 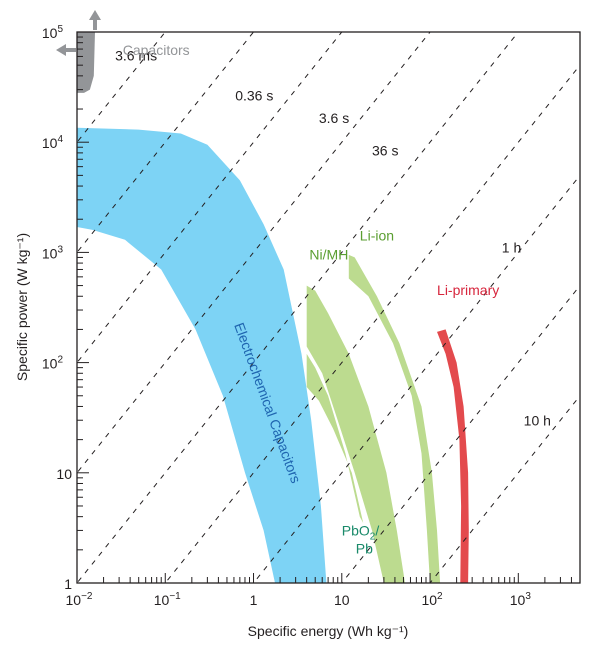 I want to click on time-constant-label: 0.36 s, so click(x=254, y=95).